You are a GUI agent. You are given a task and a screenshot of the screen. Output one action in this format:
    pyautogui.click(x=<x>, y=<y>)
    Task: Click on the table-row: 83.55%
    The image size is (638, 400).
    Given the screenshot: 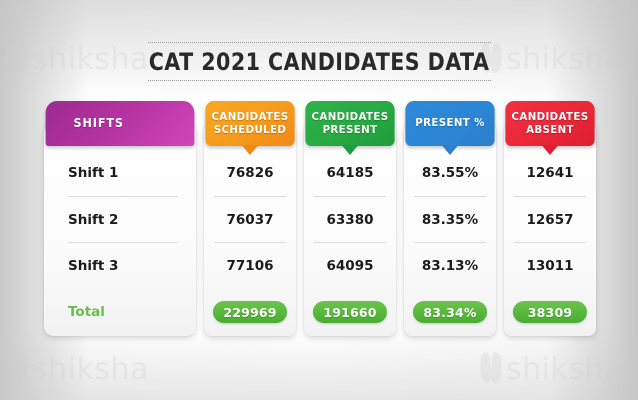 What is the action you would take?
    pyautogui.click(x=450, y=173)
    